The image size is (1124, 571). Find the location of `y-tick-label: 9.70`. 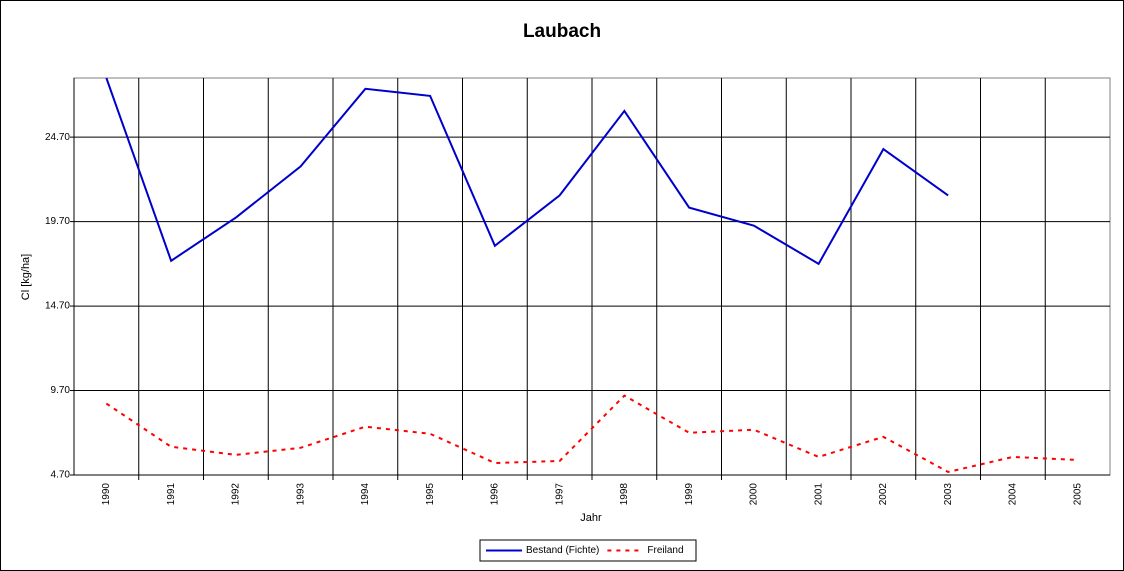

y-tick-label: 9.70 is located at coordinates (61, 390).